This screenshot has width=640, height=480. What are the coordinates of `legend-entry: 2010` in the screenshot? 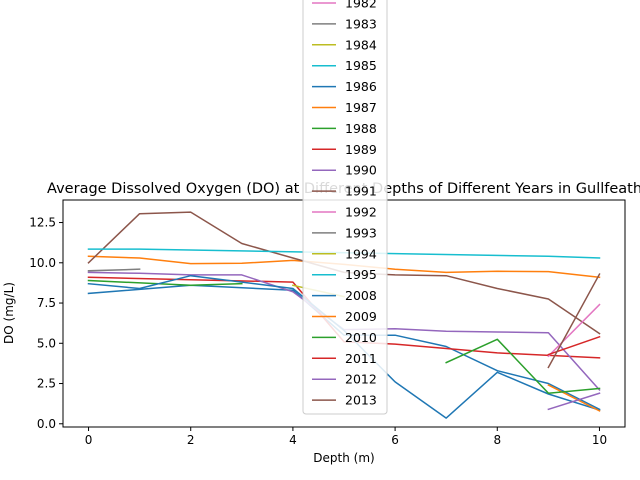 It's located at (344, 337).